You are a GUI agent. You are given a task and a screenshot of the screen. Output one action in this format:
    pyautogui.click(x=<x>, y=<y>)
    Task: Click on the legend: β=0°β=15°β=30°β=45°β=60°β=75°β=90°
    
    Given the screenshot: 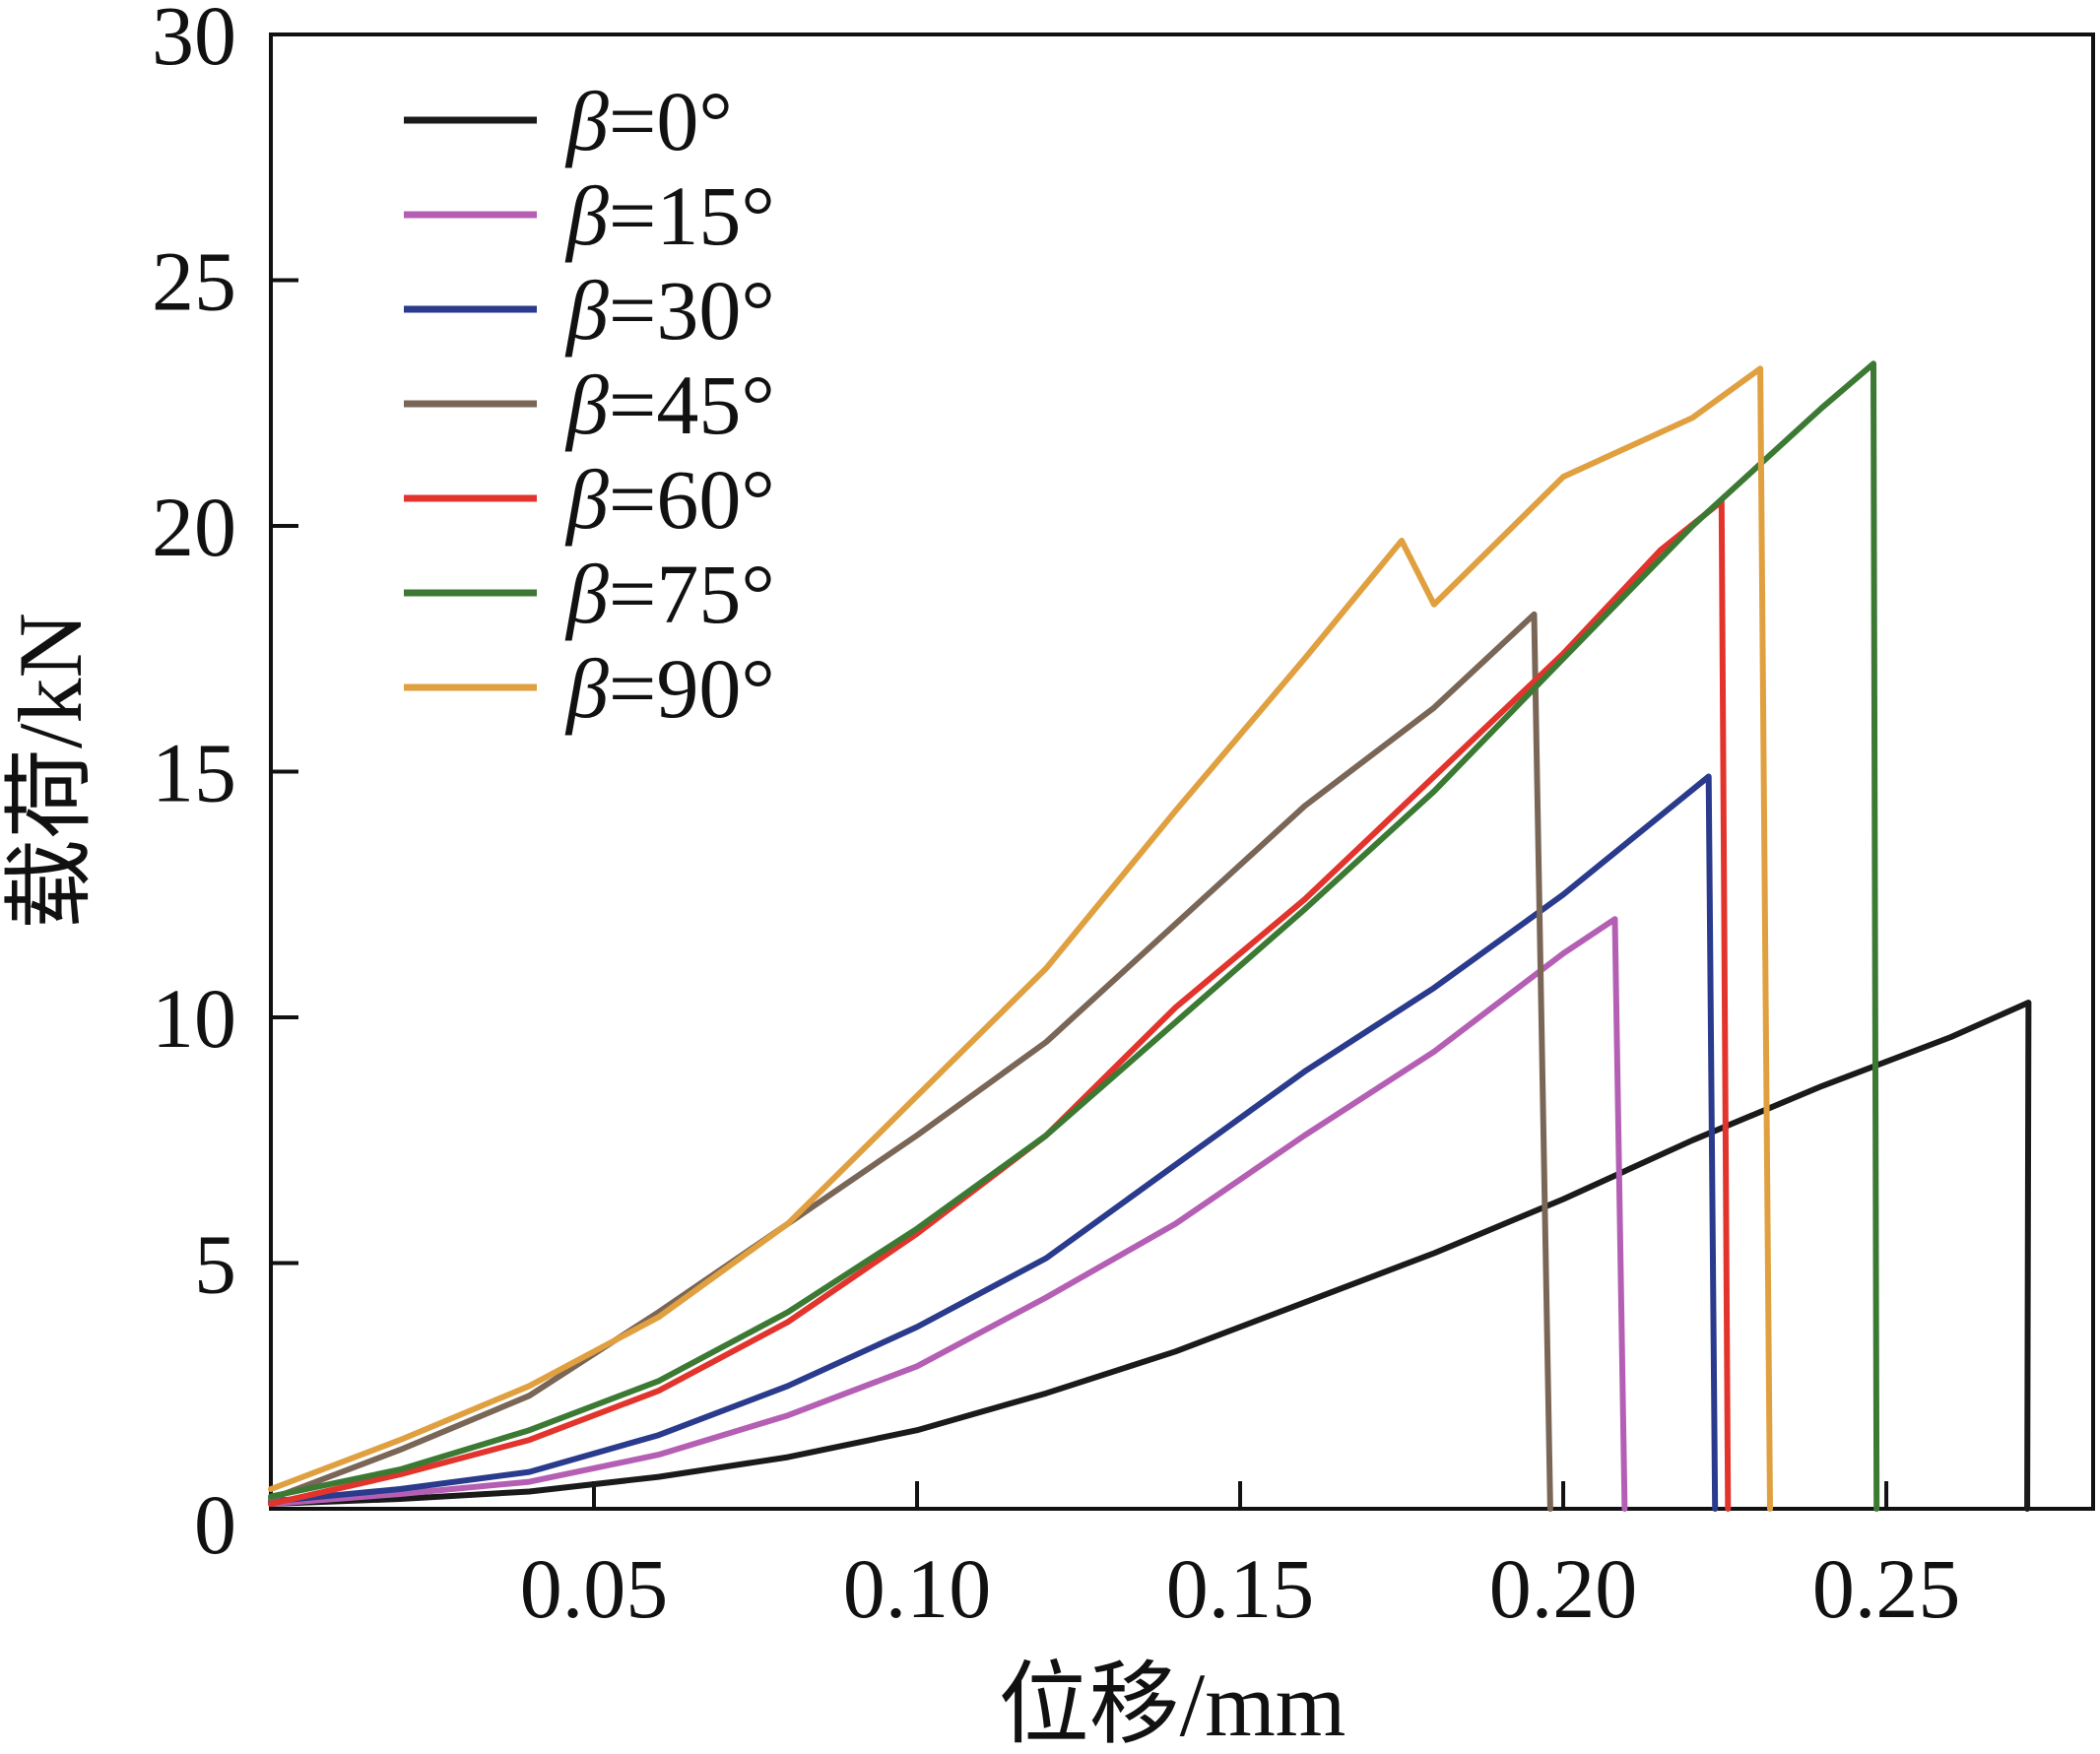 What is the action you would take?
    pyautogui.click(x=589, y=405)
    